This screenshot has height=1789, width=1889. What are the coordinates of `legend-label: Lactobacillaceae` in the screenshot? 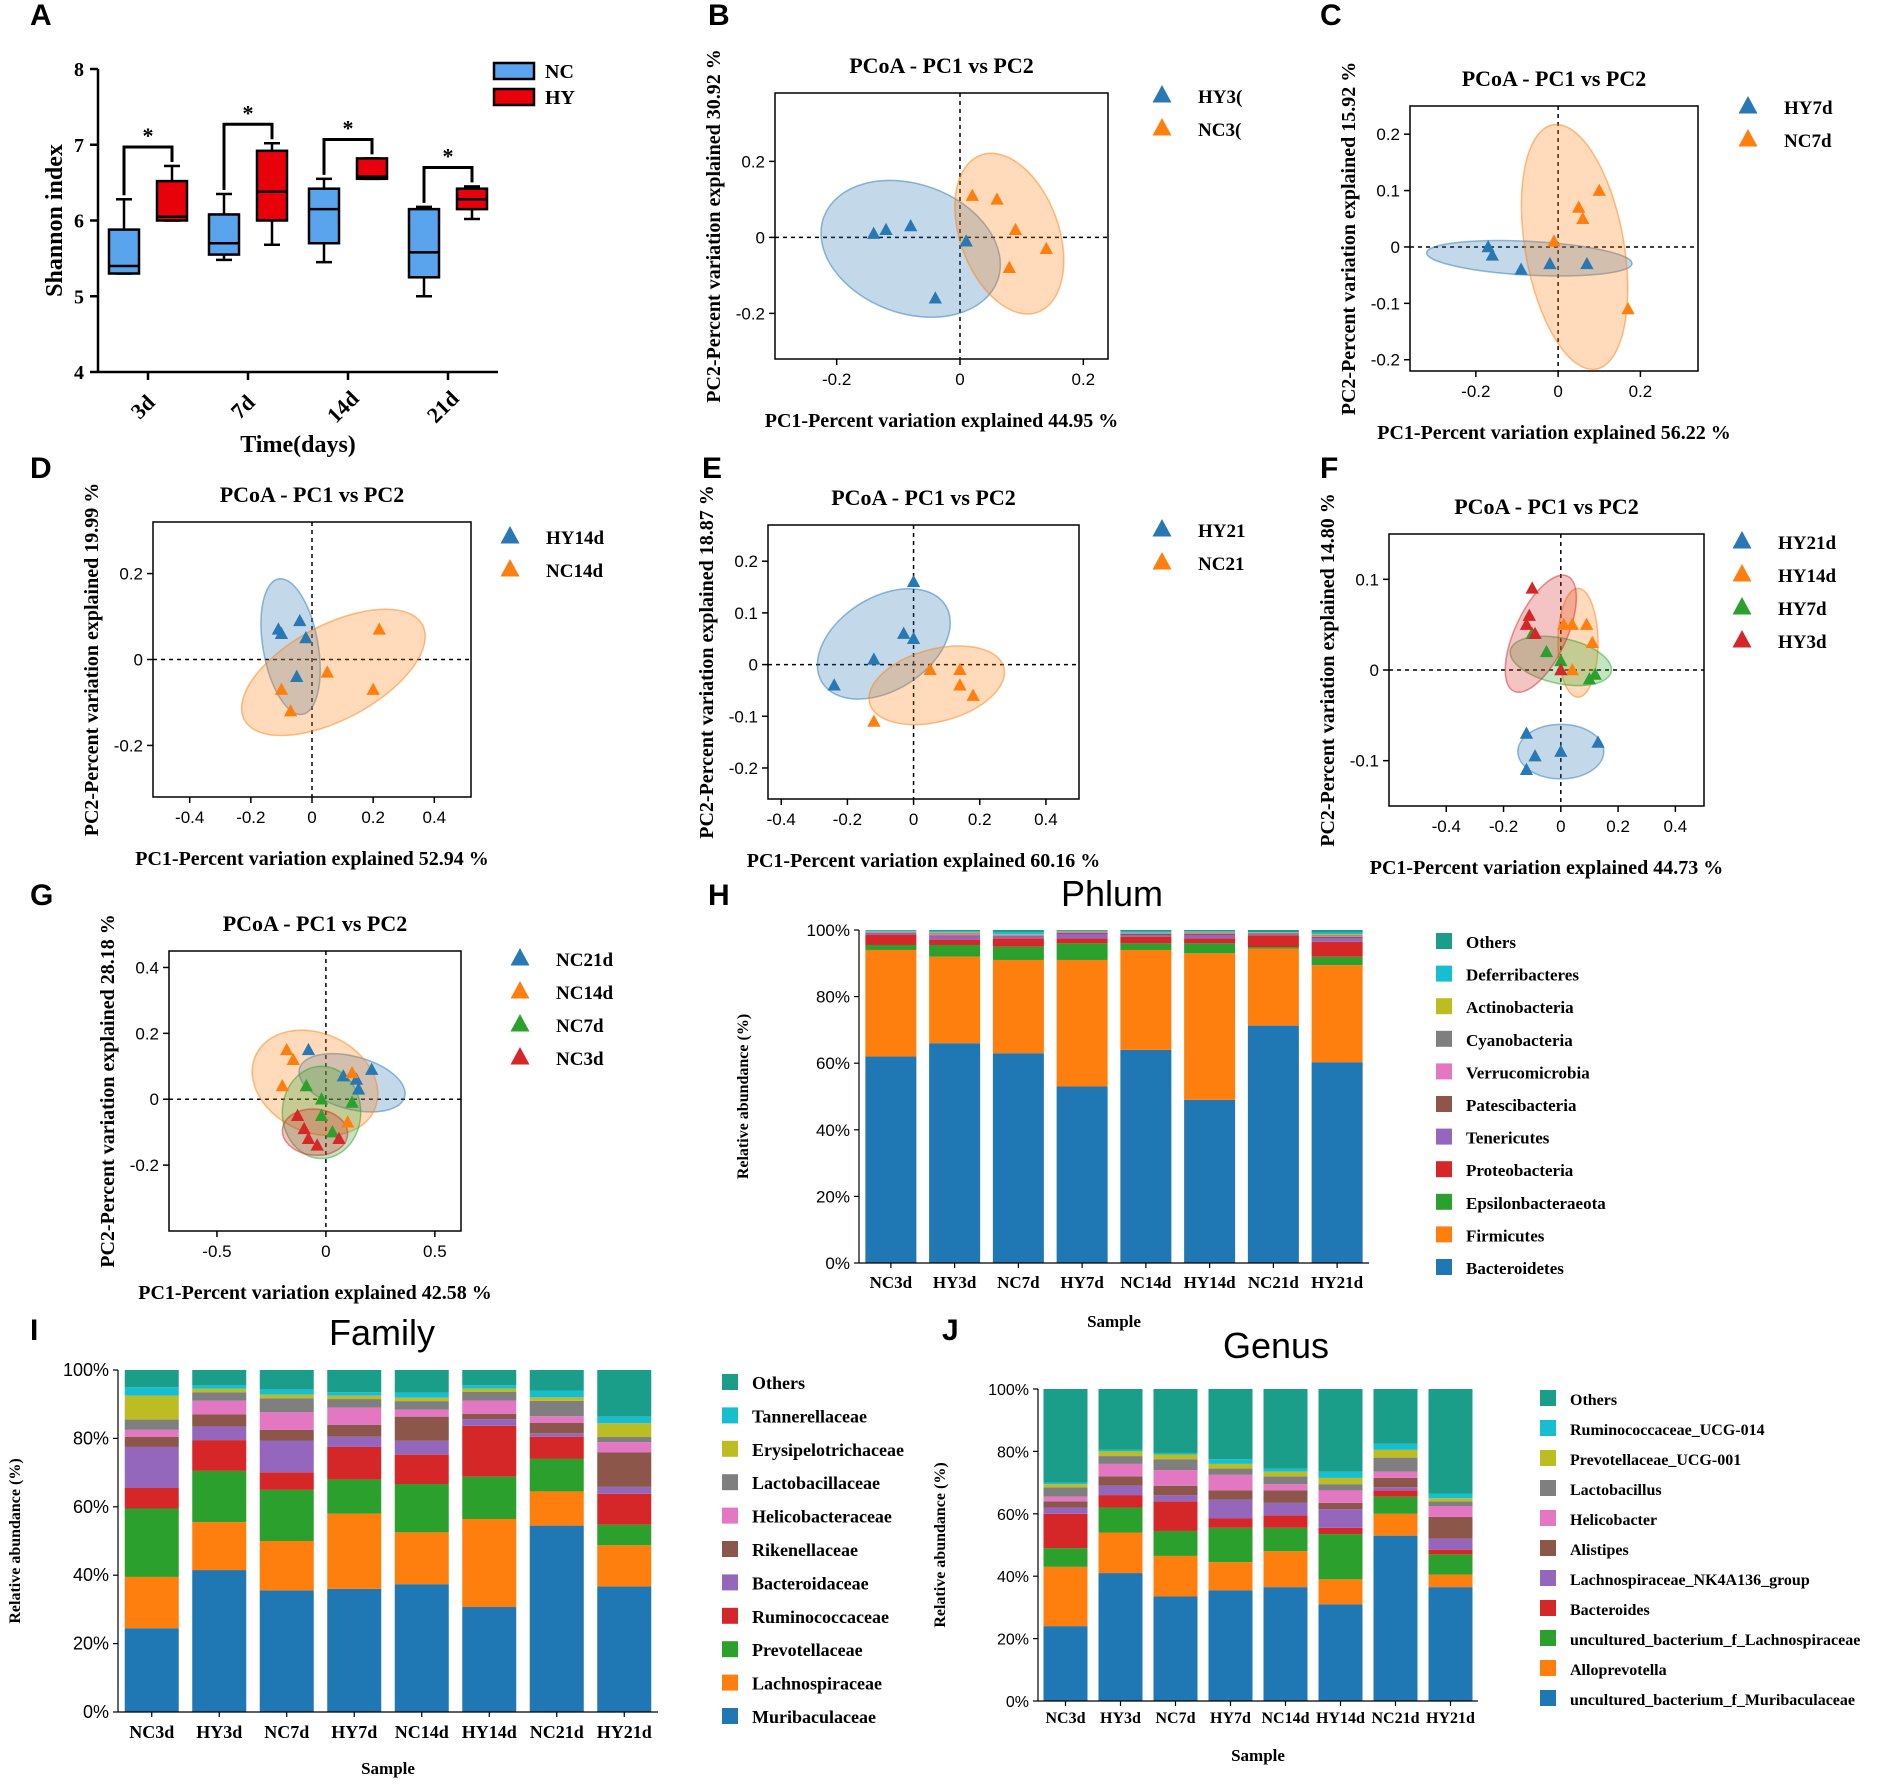 It's located at (816, 1483).